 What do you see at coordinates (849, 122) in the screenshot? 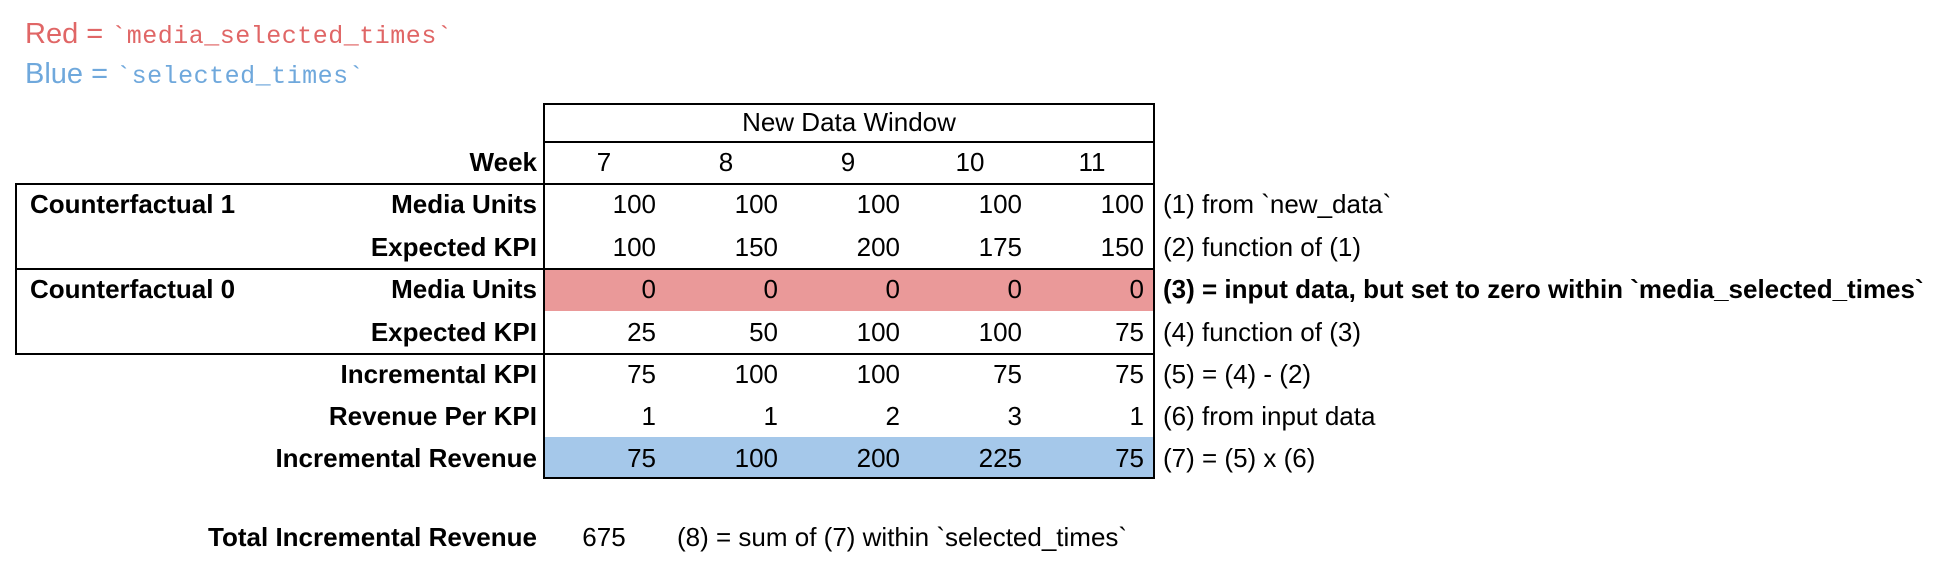
I see `new-data-window-header: New Data Window` at bounding box center [849, 122].